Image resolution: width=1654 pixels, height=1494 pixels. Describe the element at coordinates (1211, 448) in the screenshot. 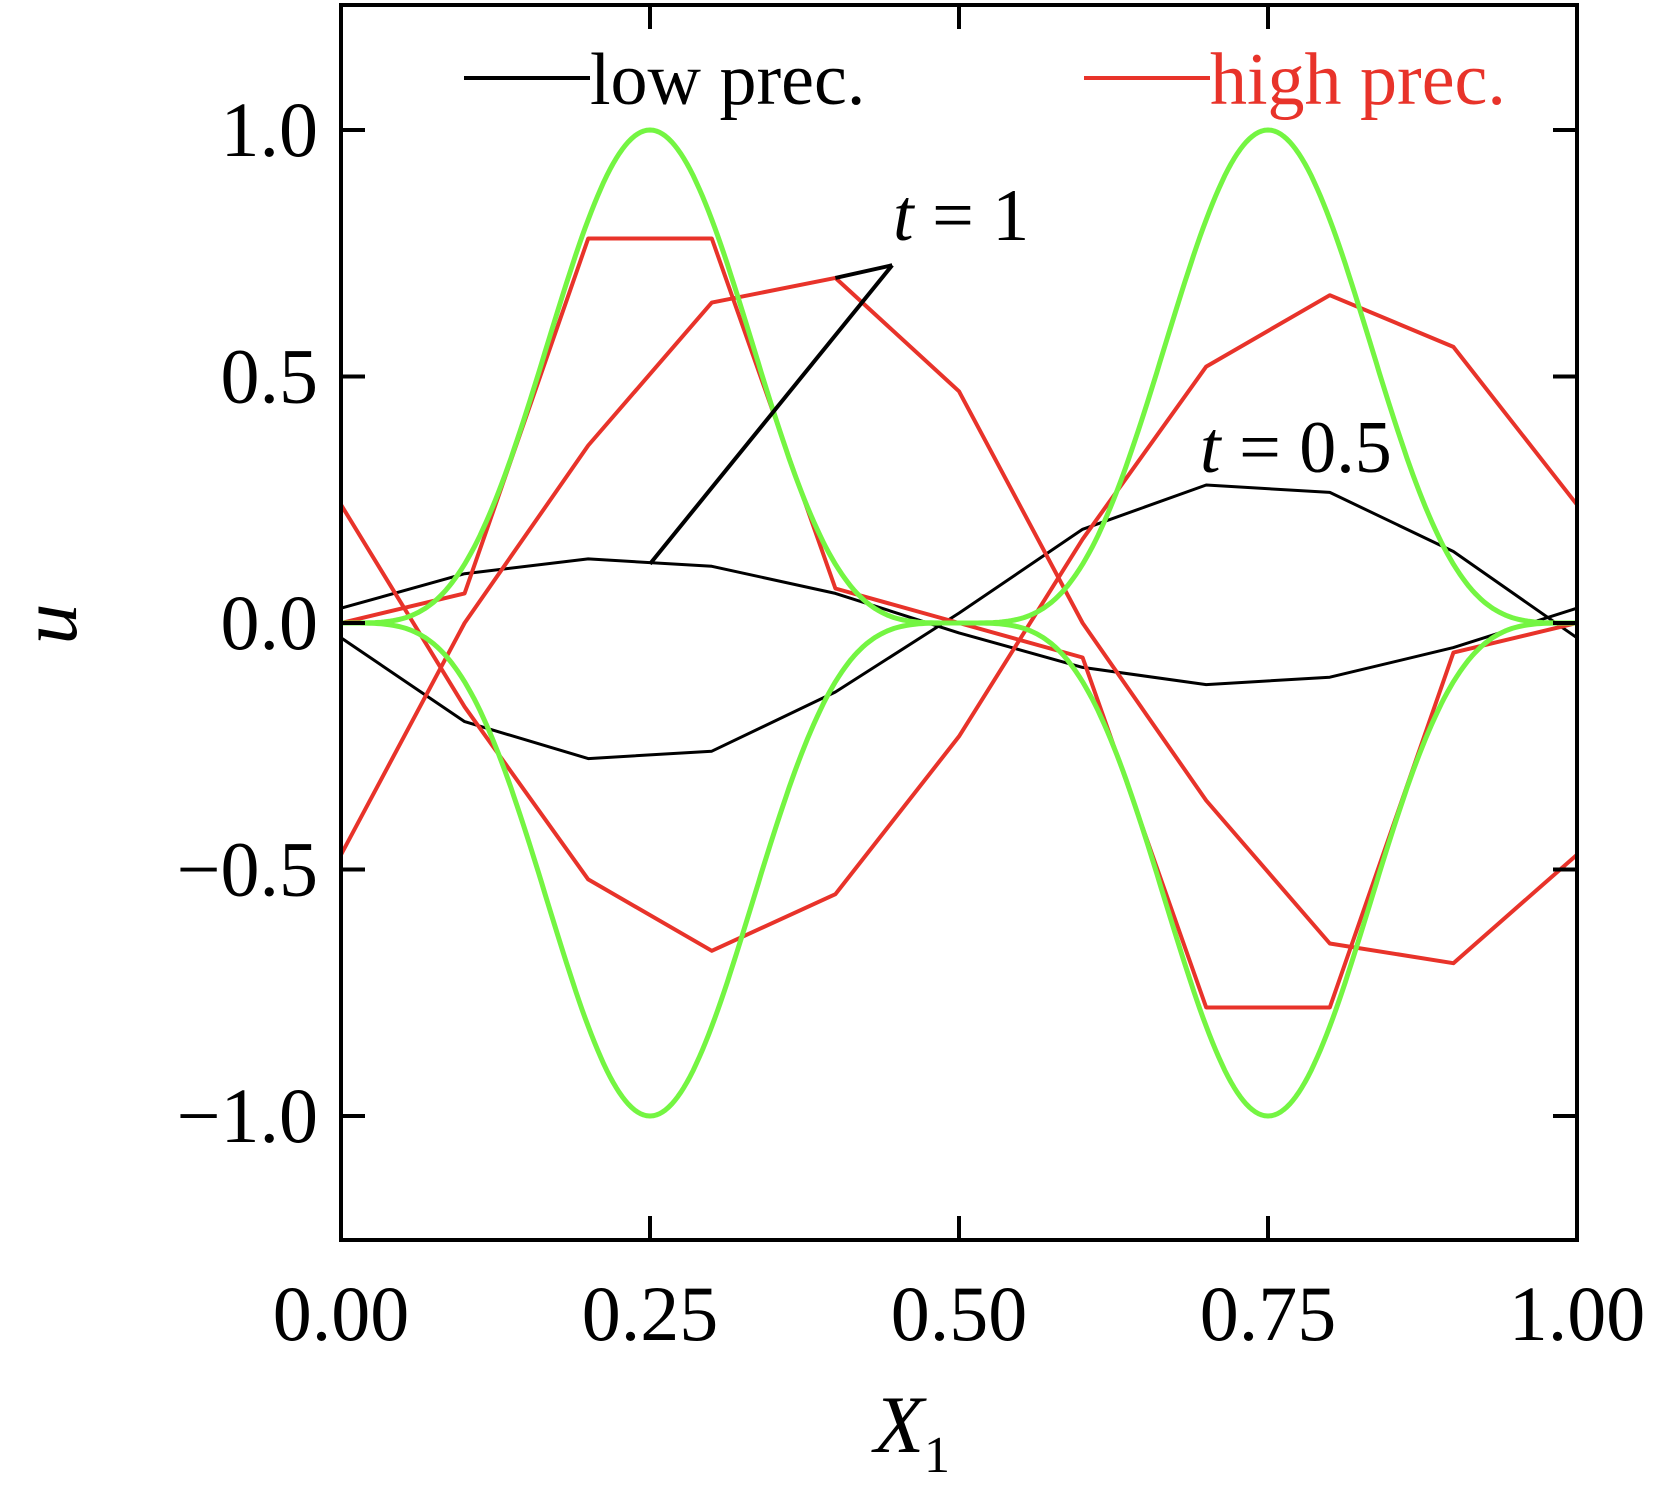

I see `annotation-t-0-5-var: t` at that location.